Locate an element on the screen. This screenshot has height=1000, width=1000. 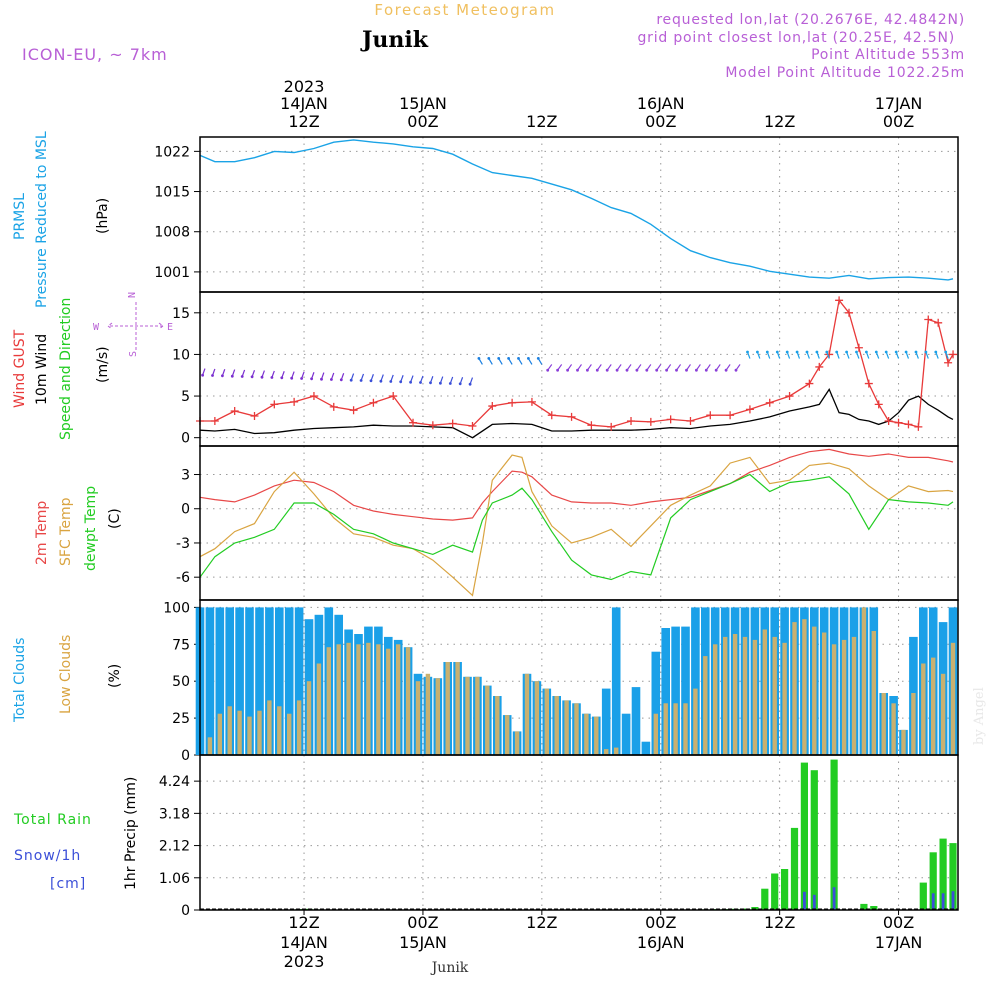
top-axis-label: 16JAN is located at coordinates (661, 103).